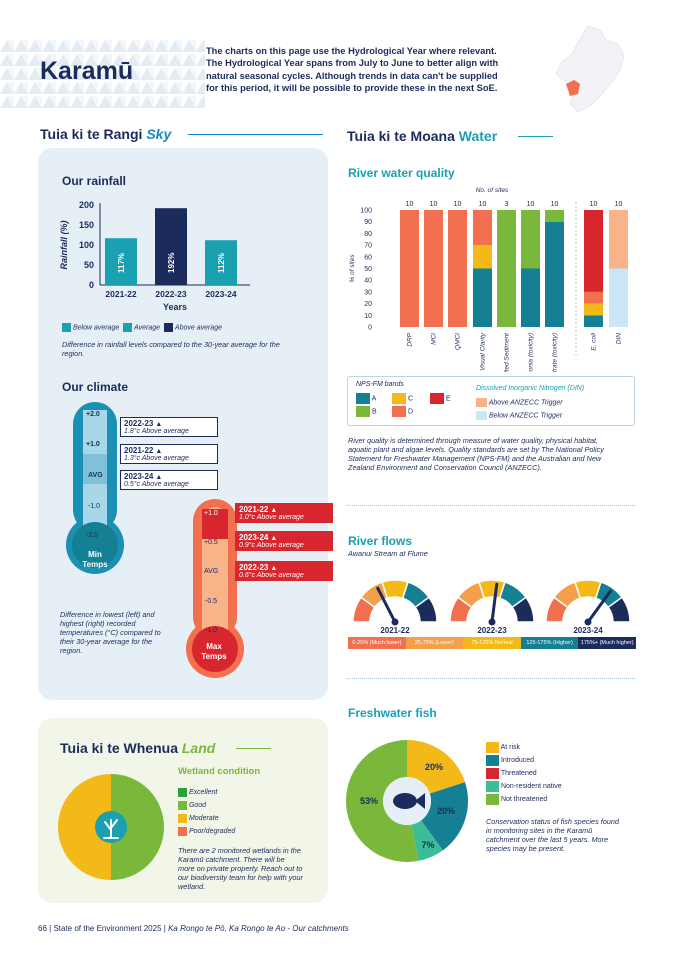 The height and width of the screenshot is (955, 675). What do you see at coordinates (478, 136) in the screenshot?
I see `water-heading-accent: Water` at bounding box center [478, 136].